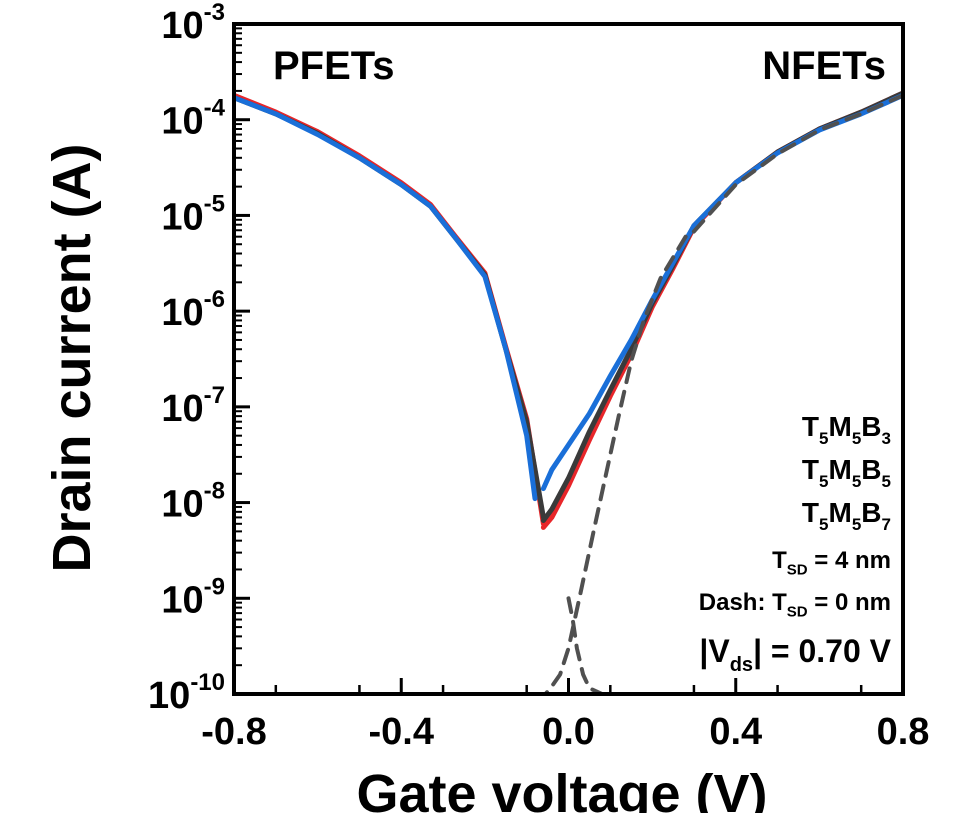 This screenshot has width=957, height=813. What do you see at coordinates (735, 732) in the screenshot?
I see `x-tick-label: 0.4` at bounding box center [735, 732].